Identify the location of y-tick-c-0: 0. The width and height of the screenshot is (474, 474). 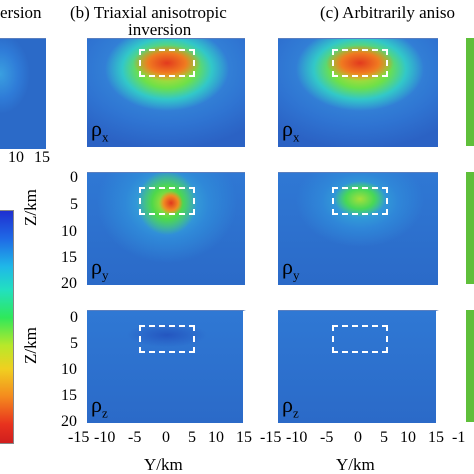
(358, 437).